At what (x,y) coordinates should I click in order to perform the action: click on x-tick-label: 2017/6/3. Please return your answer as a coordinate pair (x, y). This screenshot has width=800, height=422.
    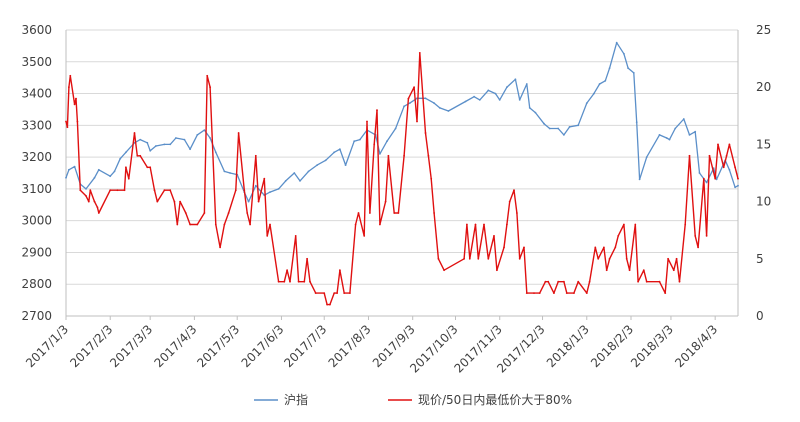
    Looking at the image, I should click on (263, 346).